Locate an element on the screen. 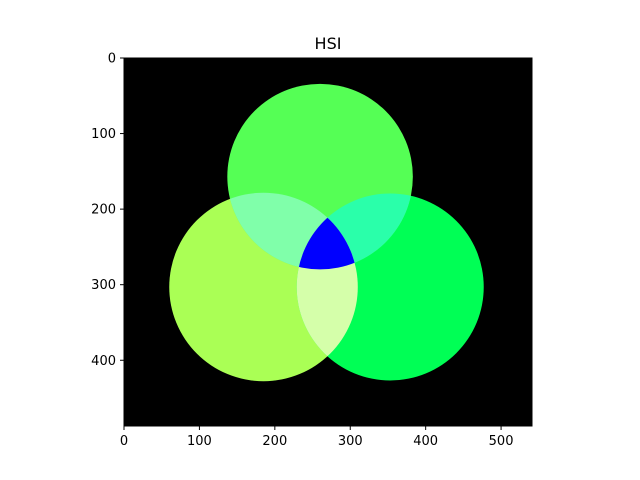 The height and width of the screenshot is (480, 640). x-axis-ticks: 0 100 200 300 400 500 is located at coordinates (317, 437).